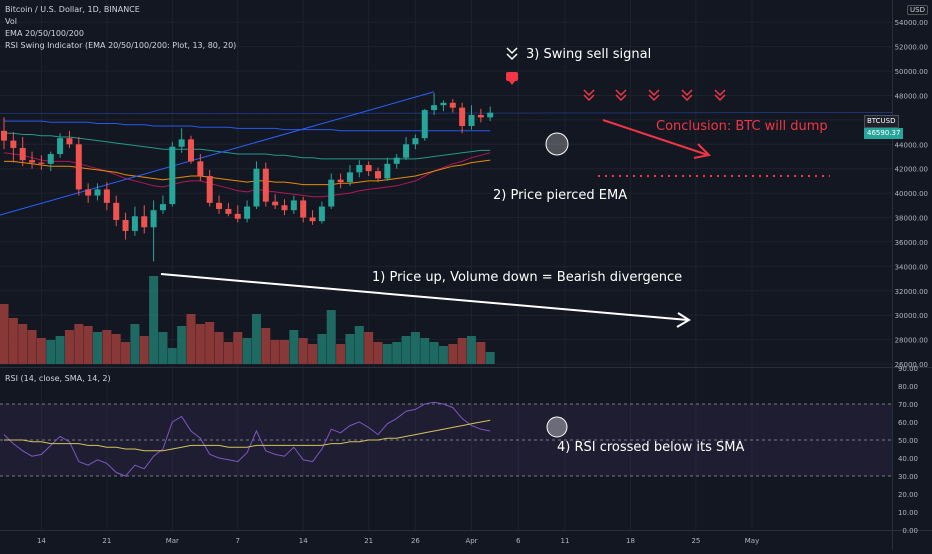 The image size is (932, 554). What do you see at coordinates (910, 531) in the screenshot?
I see `rsi-tick-label: 0.00` at bounding box center [910, 531].